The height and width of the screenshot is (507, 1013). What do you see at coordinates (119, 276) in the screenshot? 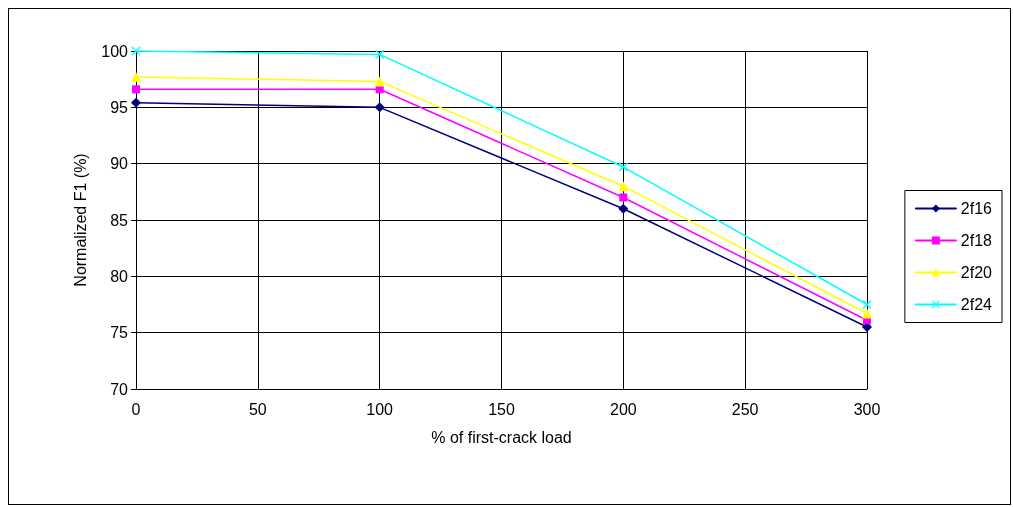
I see `y-tick-label: 80` at bounding box center [119, 276].